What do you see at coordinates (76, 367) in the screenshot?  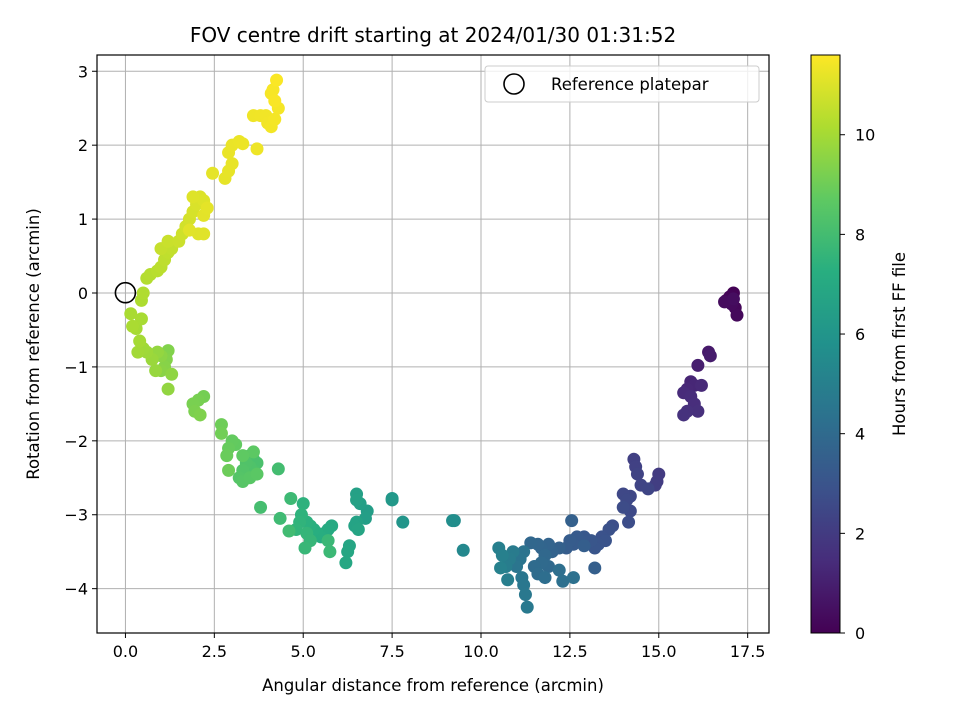 I see `y-tick-label: −1` at bounding box center [76, 367].